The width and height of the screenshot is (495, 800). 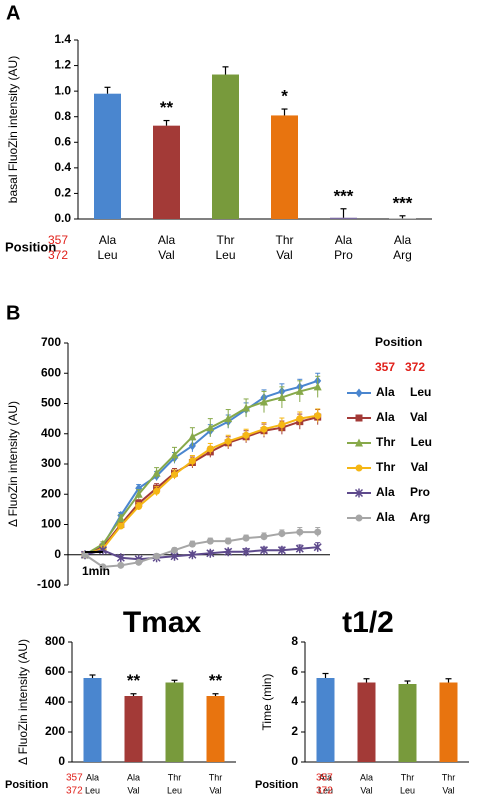 I want to click on y-tick-label: 0.0, so click(x=62, y=218).